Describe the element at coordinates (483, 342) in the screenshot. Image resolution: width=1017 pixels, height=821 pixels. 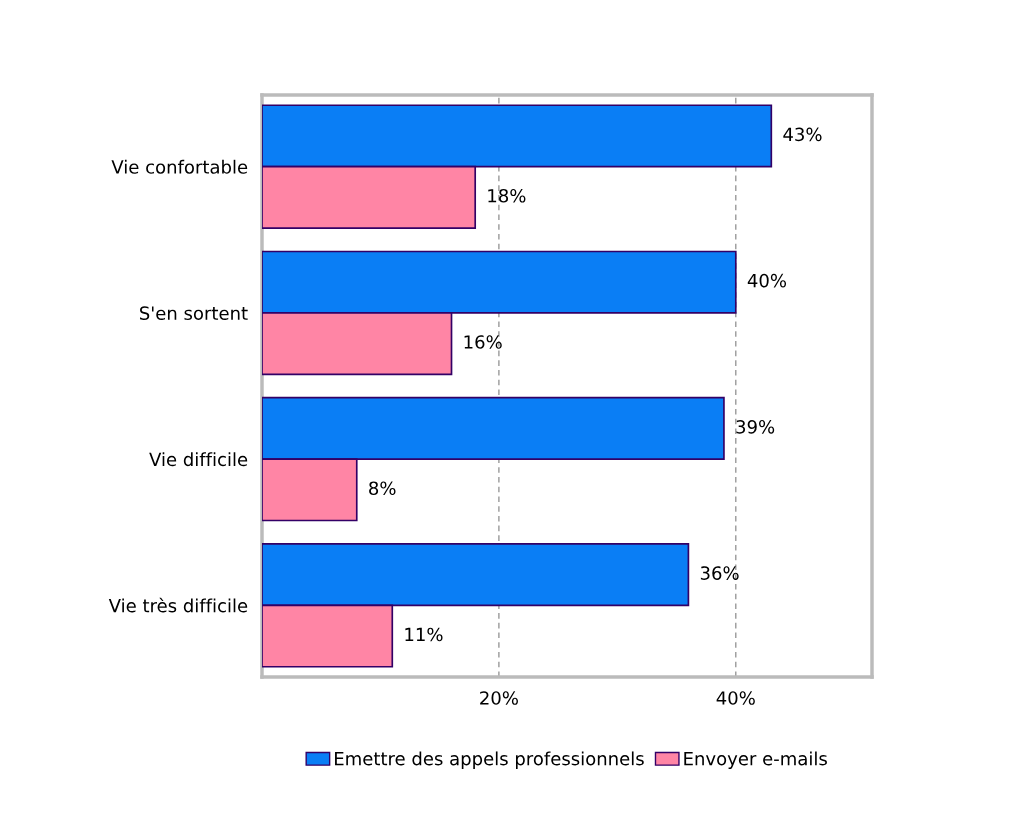
I see `data-label: 16%` at that location.